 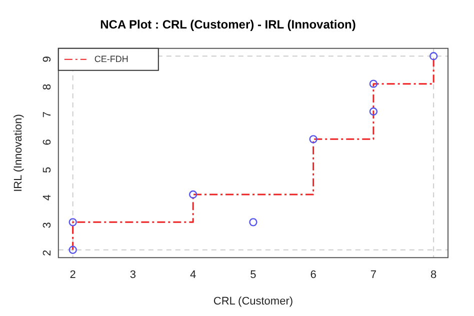 What do you see at coordinates (253, 301) in the screenshot?
I see `x-axis-title: CRL (Customer)` at bounding box center [253, 301].